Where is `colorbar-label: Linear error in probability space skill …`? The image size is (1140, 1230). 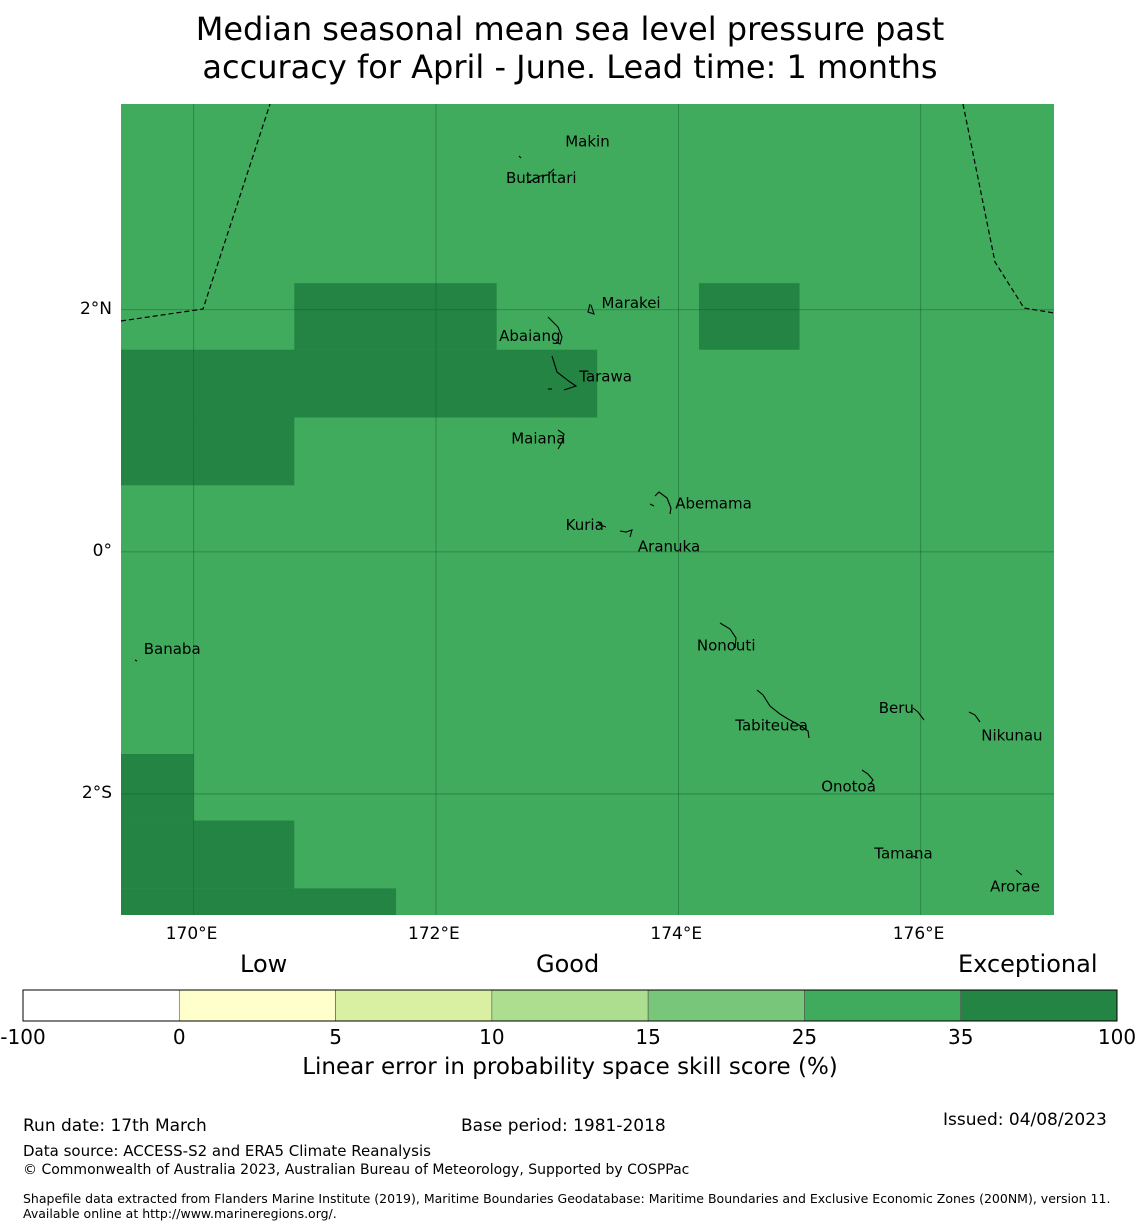
colorbar-label: Linear error in probability space skill … is located at coordinates (570, 1067).